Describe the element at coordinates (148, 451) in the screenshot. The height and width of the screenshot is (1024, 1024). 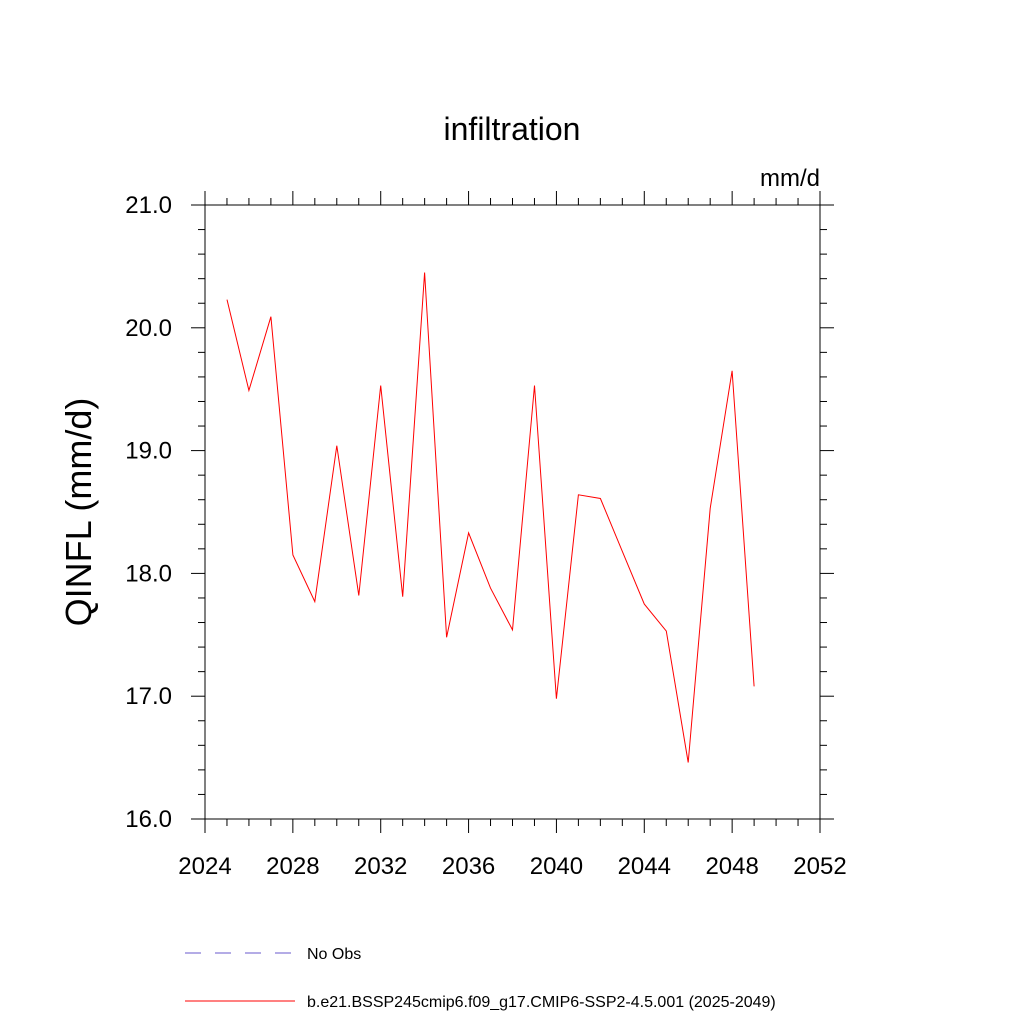
I see `y-tick-label: 19.0` at that location.